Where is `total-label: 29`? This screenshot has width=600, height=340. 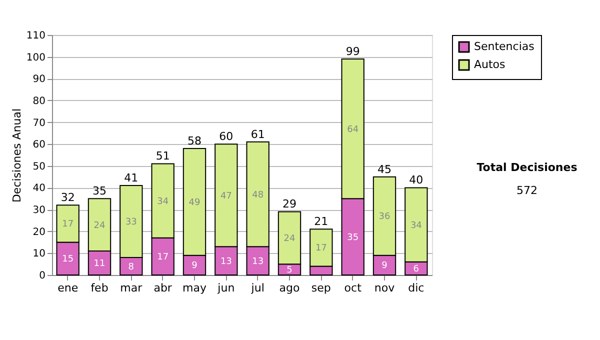 total-label: 29 is located at coordinates (289, 204).